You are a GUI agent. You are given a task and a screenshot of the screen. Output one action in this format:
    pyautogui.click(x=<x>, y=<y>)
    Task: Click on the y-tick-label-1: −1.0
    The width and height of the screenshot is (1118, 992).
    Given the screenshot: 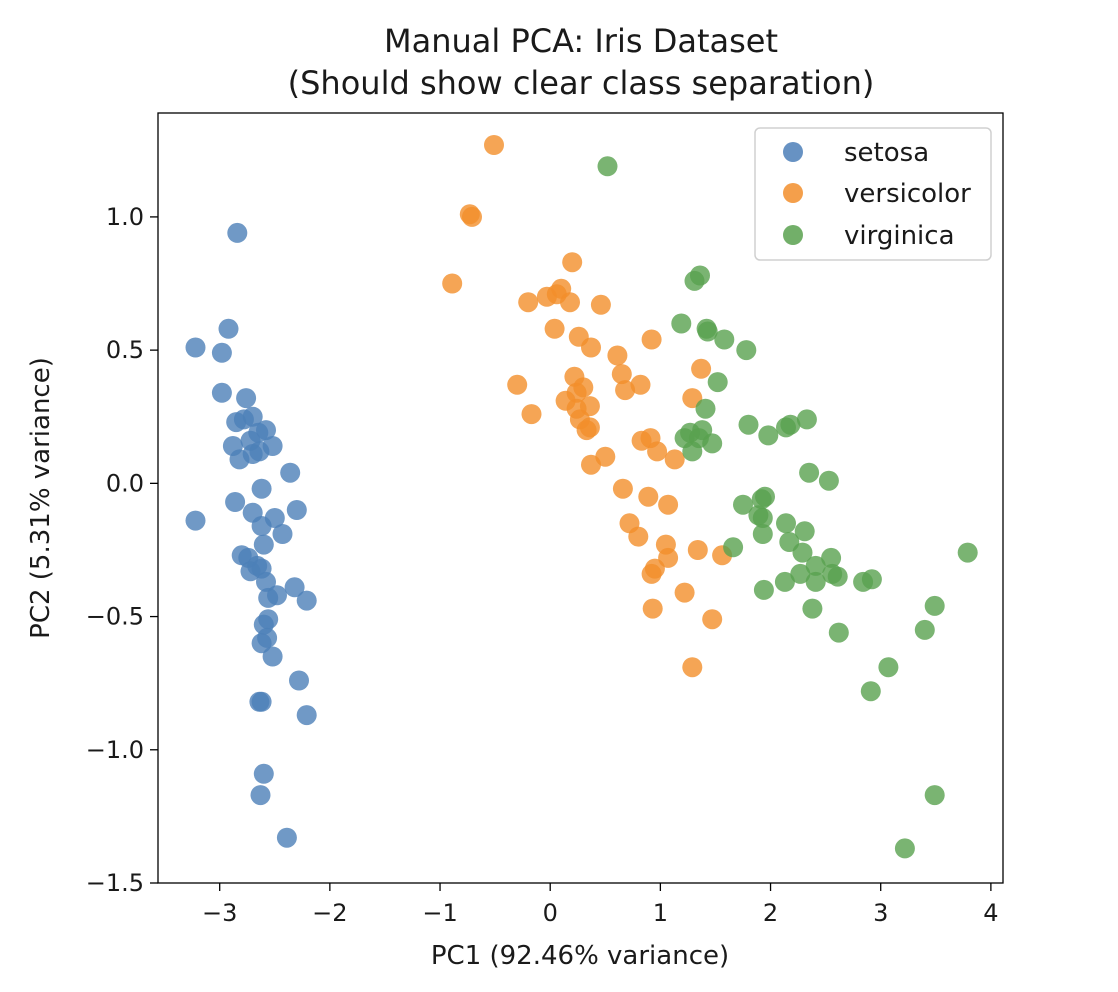 What is the action you would take?
    pyautogui.click(x=115, y=750)
    